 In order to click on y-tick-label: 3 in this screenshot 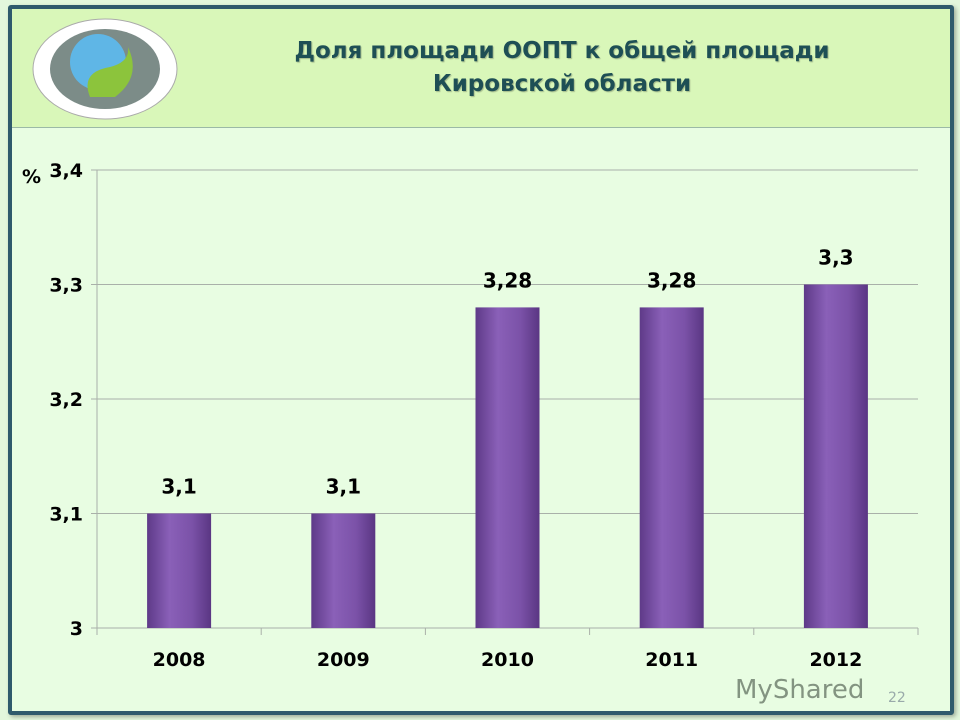, I will do `click(76, 629)`.